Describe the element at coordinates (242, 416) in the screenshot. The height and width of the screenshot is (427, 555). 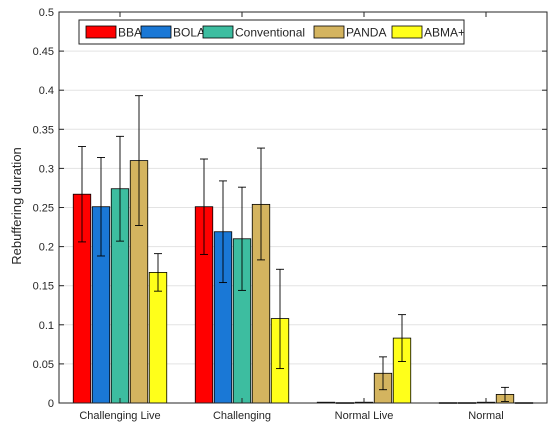
I see `x-tick-label: Challenging` at that location.